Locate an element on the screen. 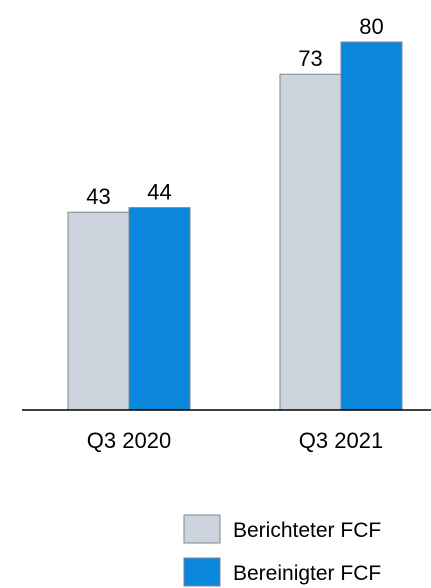  category-label: Q3 2021 is located at coordinates (341, 440).